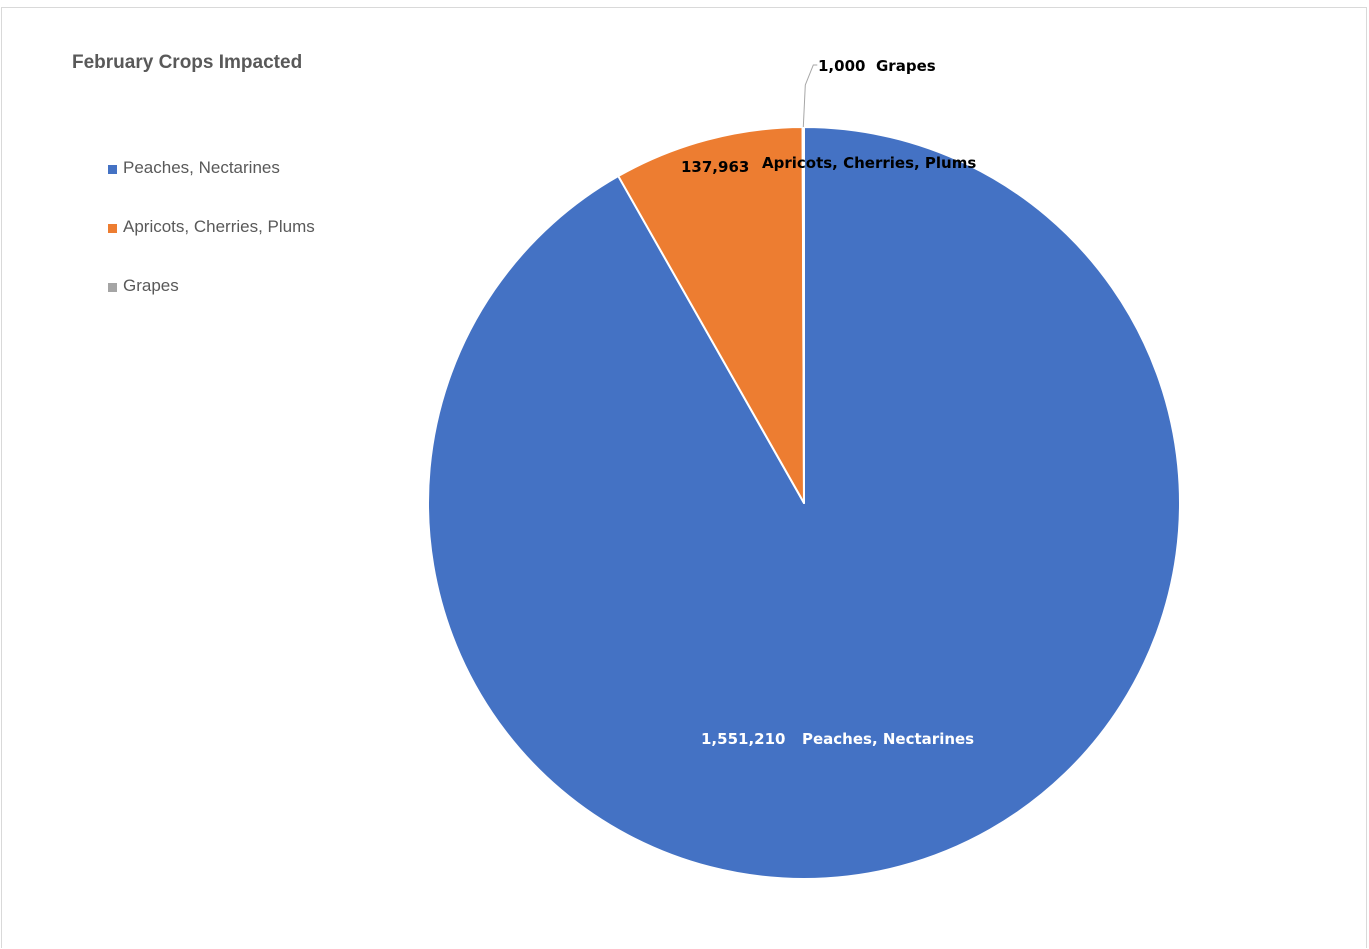  What do you see at coordinates (869, 163) in the screenshot?
I see `data-label: Apricots, Cherries, Plums` at bounding box center [869, 163].